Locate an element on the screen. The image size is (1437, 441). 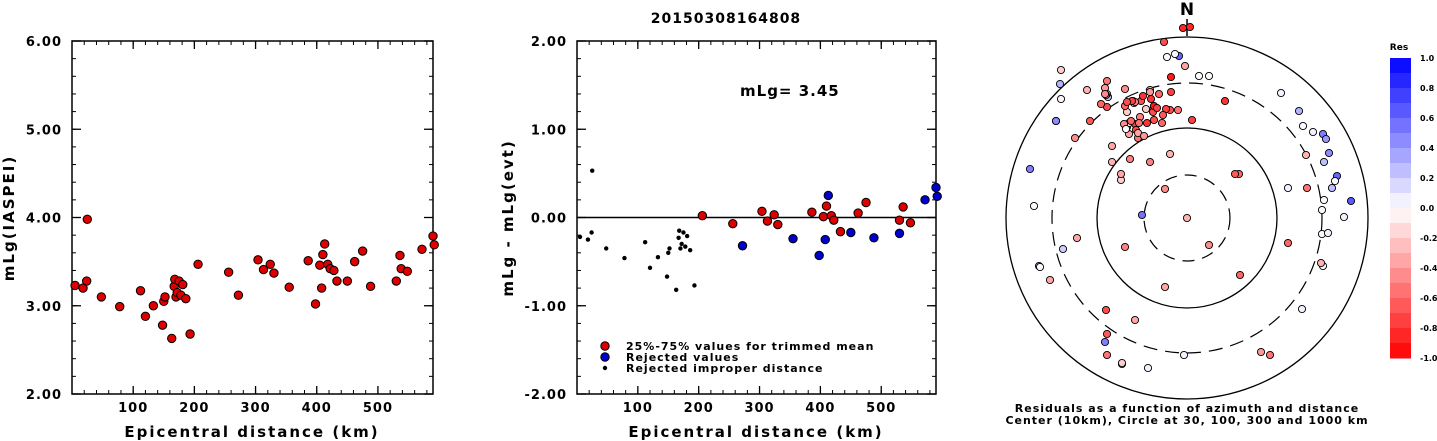
panel1-xlabel: Epicentral distance (km) is located at coordinates (251, 432).